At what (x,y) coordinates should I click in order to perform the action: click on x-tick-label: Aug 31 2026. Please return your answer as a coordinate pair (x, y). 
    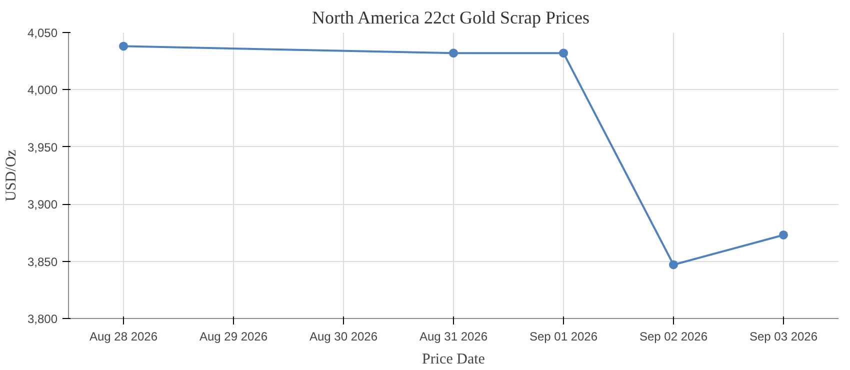
    Looking at the image, I should click on (453, 337).